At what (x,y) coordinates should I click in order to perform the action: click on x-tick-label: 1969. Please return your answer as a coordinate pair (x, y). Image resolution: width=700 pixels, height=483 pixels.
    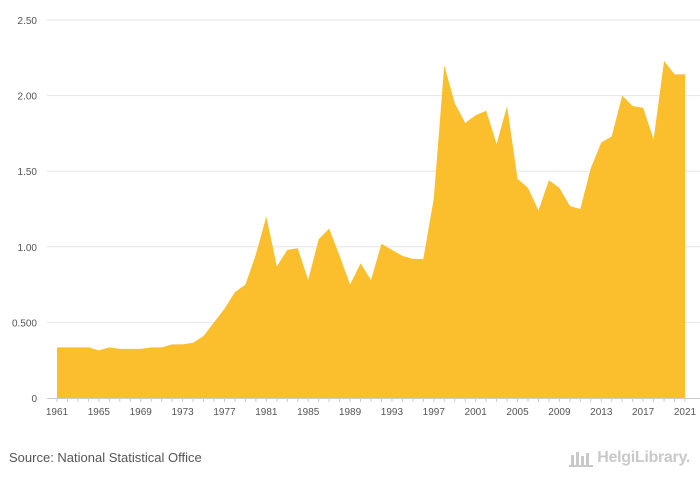
    Looking at the image, I should click on (141, 412).